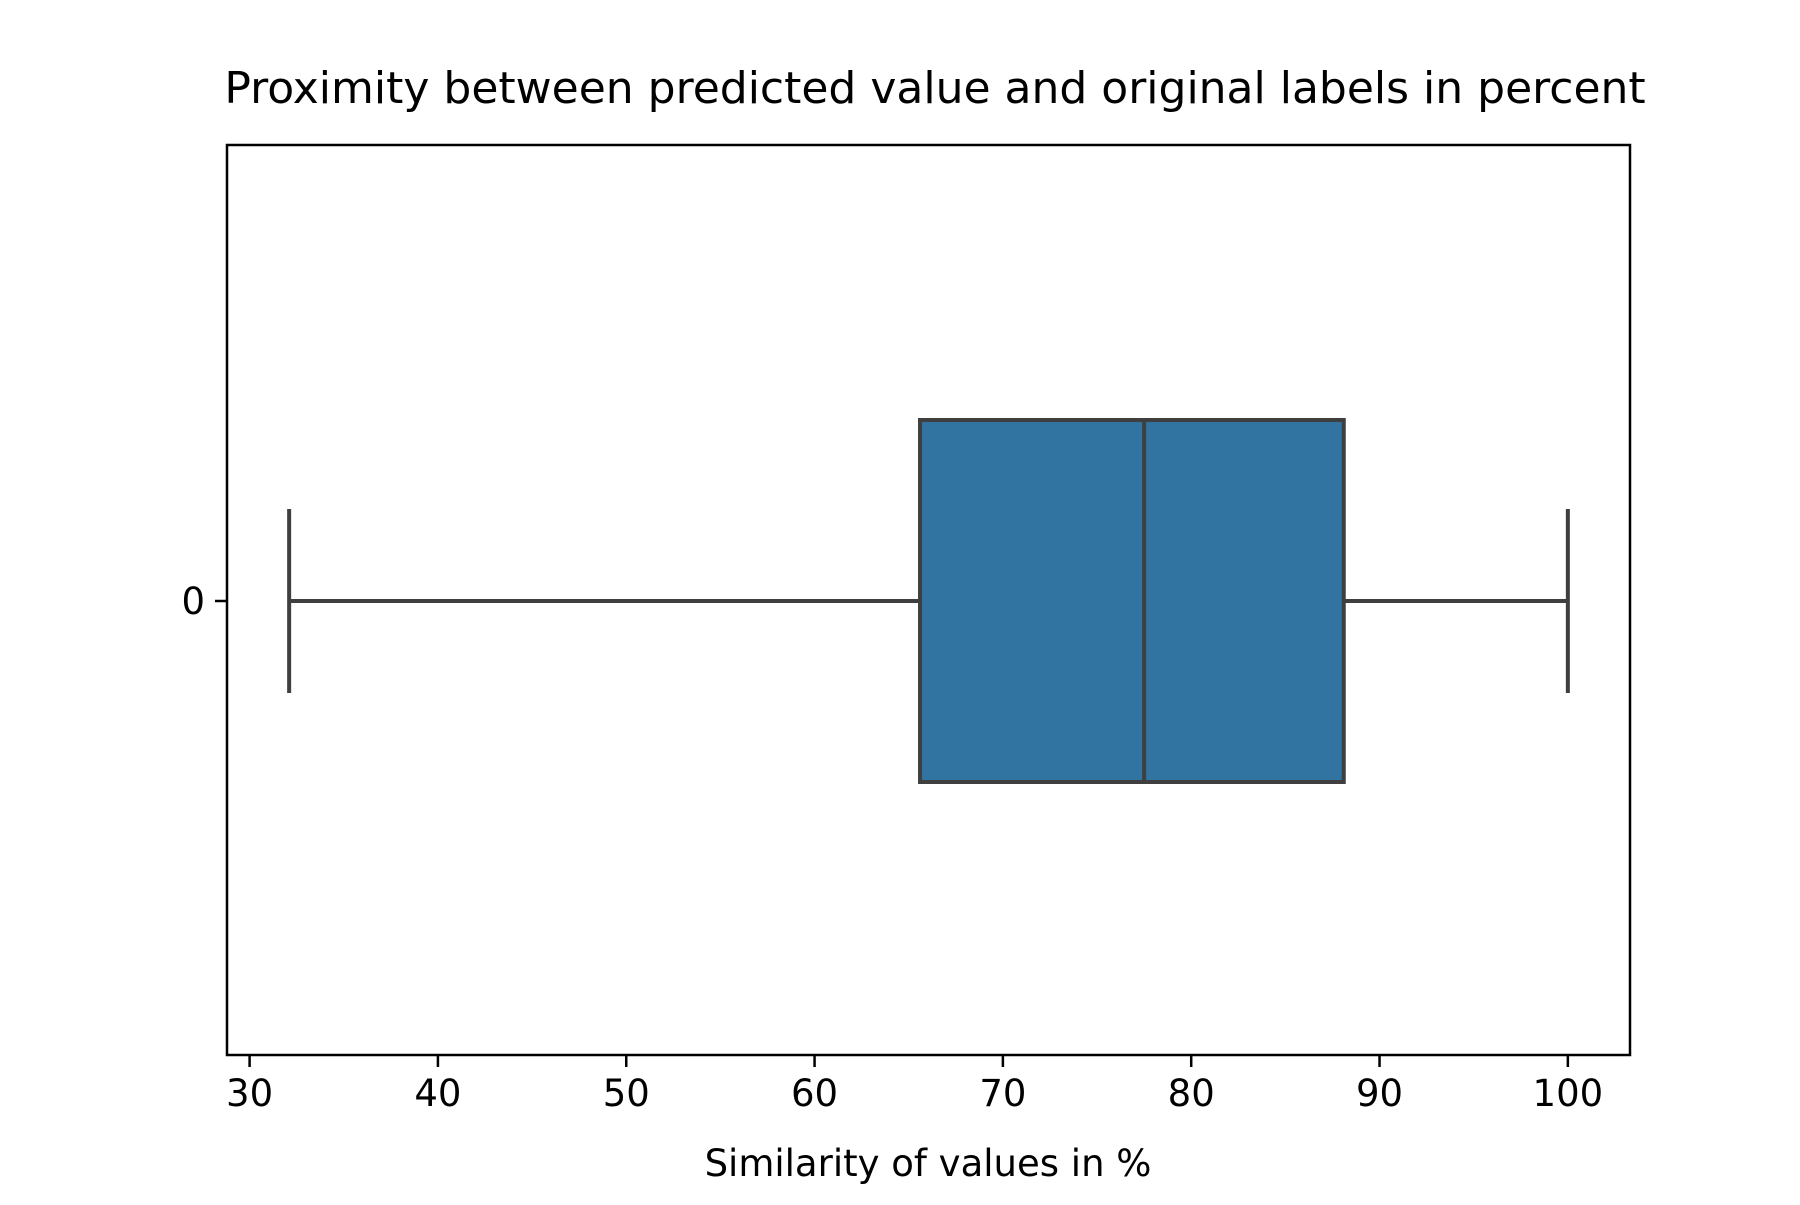 The height and width of the screenshot is (1205, 1800). Describe the element at coordinates (1132, 601) in the screenshot. I see `interquartile-box` at that location.